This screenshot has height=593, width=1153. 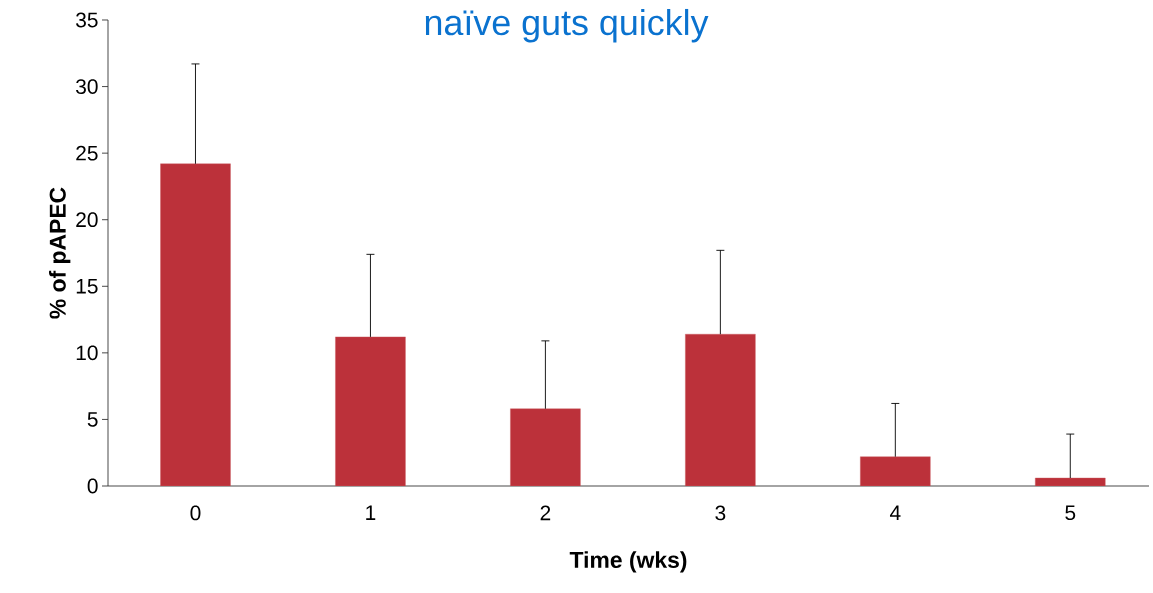 What do you see at coordinates (895, 512) in the screenshot?
I see `x-tick-label: 4` at bounding box center [895, 512].